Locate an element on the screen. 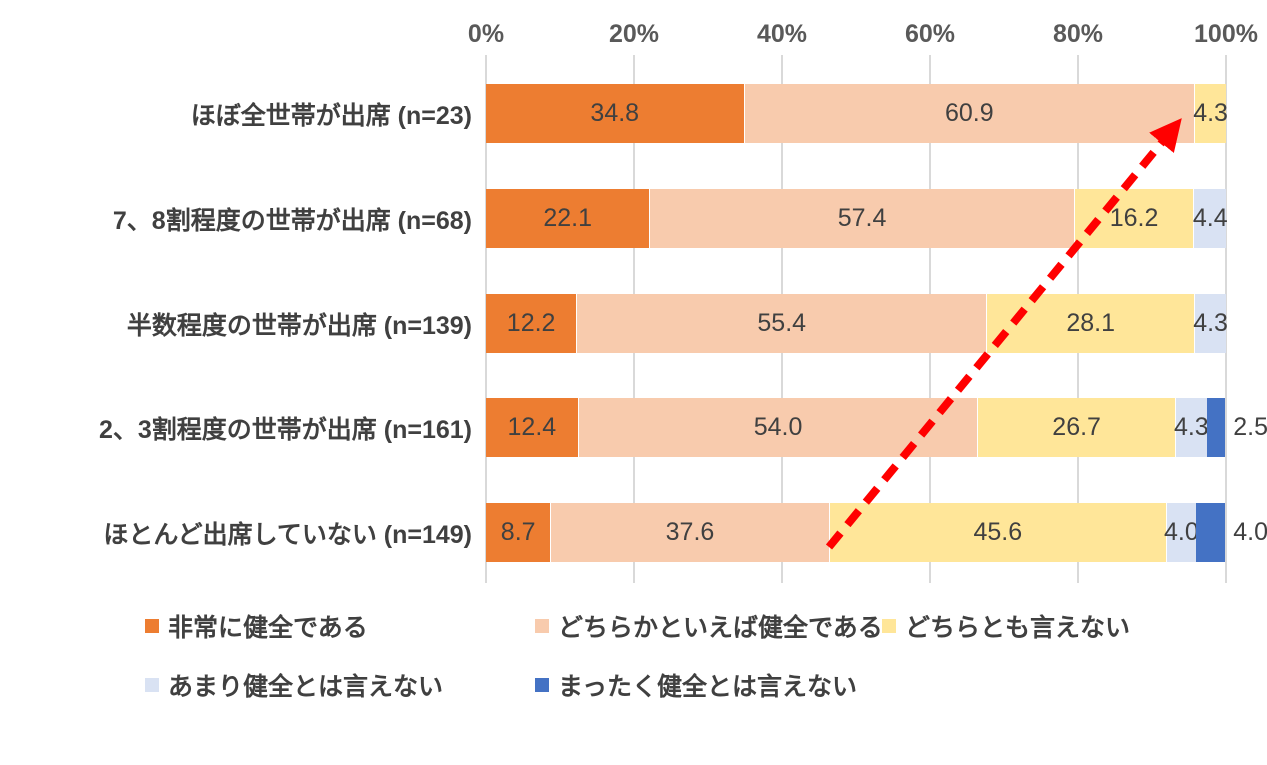  x-axis-tick-label: 20% is located at coordinates (634, 34).